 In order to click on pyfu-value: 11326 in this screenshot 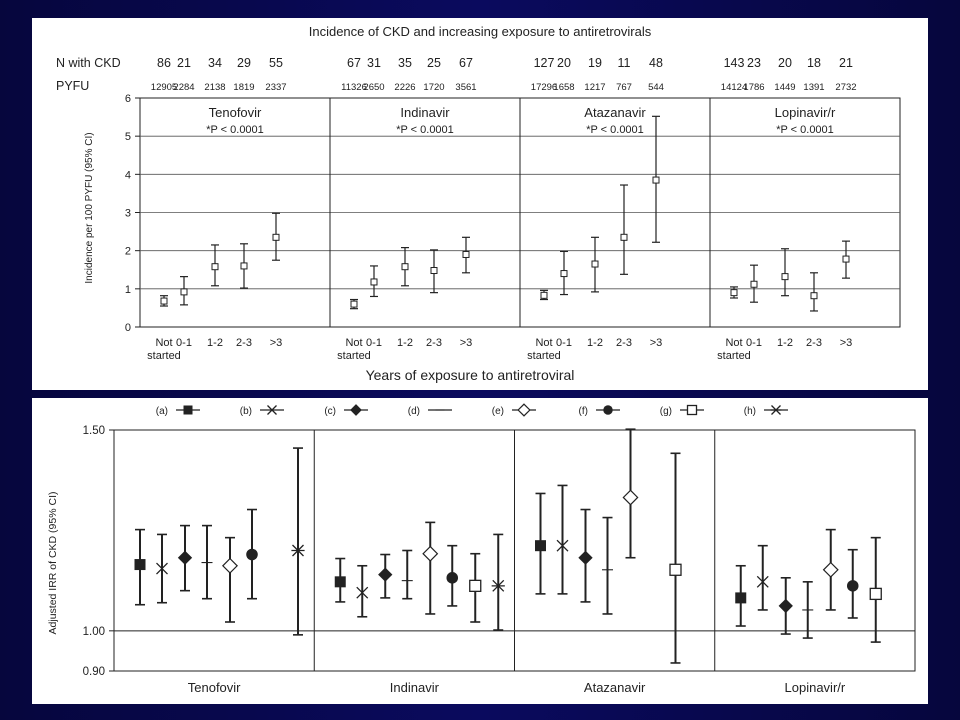, I will do `click(354, 87)`.